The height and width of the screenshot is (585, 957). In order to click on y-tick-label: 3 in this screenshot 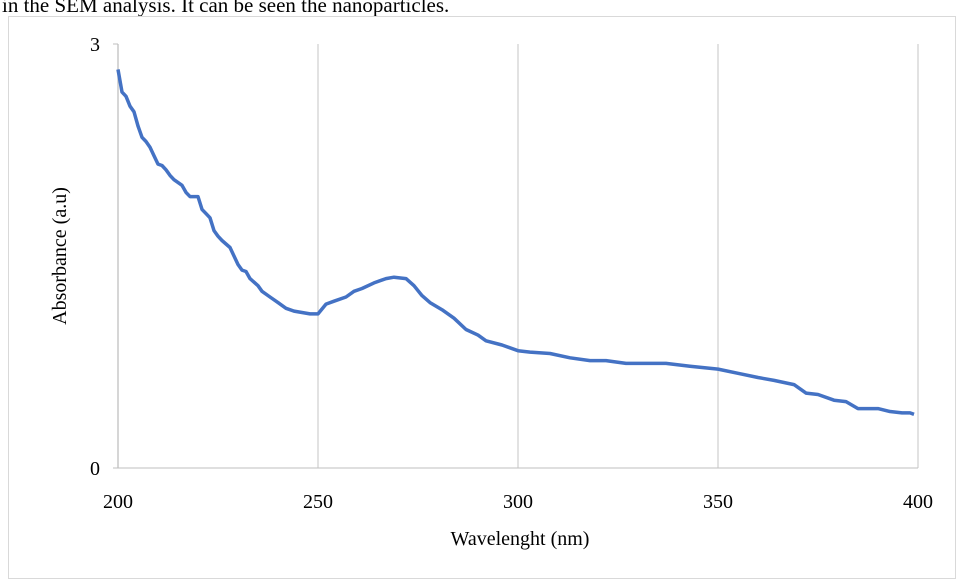, I will do `click(95, 45)`.